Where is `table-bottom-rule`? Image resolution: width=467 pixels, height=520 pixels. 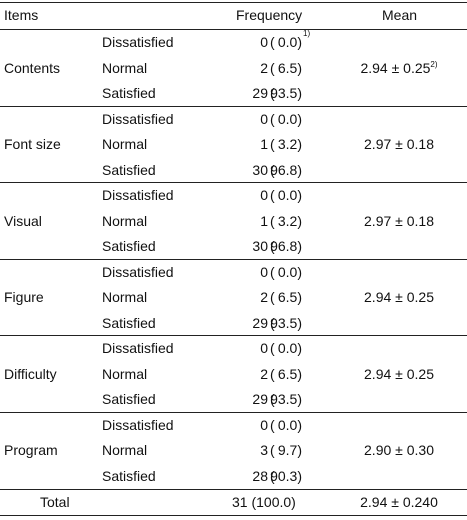
table-bottom-rule is located at coordinates (233, 515).